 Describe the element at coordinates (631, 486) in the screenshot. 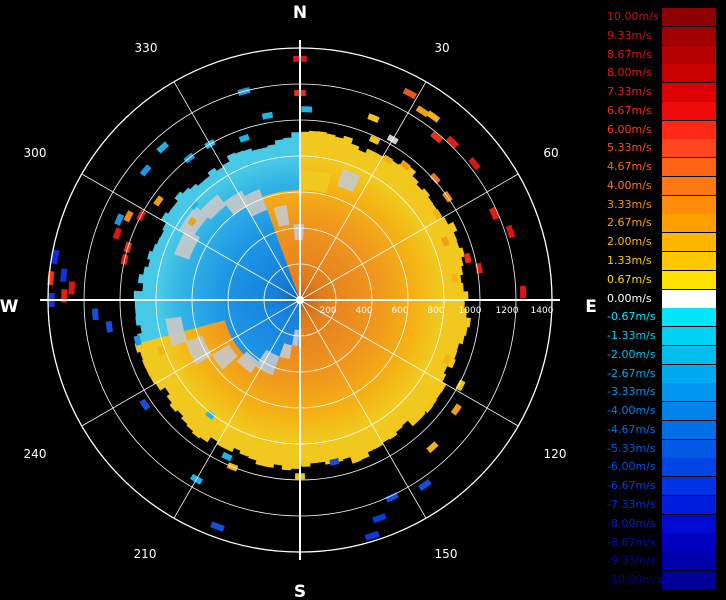

I see `legend-value-label: -6.67m/s` at that location.